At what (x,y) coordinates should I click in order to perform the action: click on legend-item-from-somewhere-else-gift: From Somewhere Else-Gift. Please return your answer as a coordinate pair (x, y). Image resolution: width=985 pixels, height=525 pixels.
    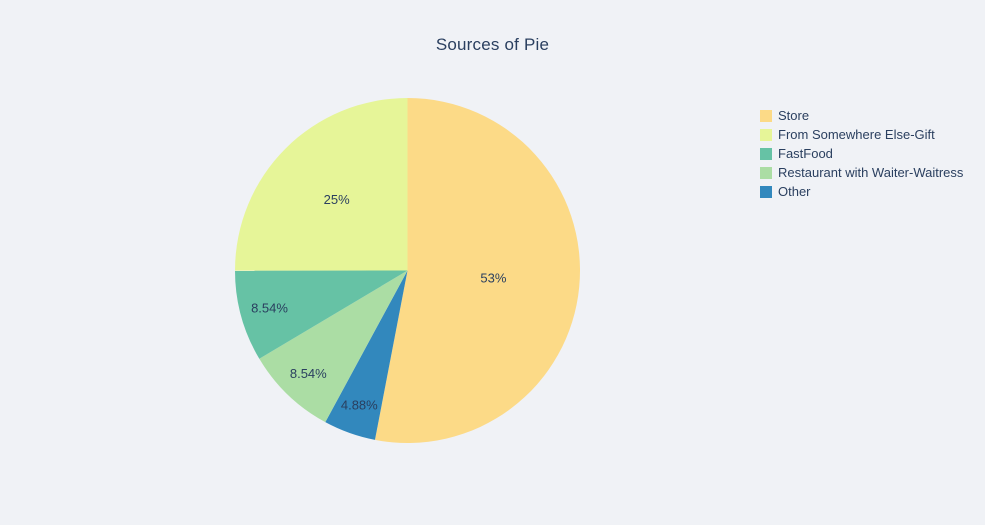
    Looking at the image, I should click on (861, 134).